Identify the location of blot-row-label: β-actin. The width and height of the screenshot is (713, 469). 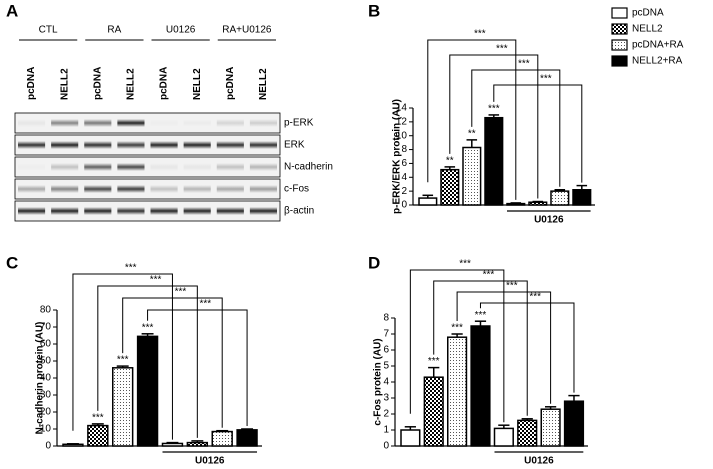
(299, 211).